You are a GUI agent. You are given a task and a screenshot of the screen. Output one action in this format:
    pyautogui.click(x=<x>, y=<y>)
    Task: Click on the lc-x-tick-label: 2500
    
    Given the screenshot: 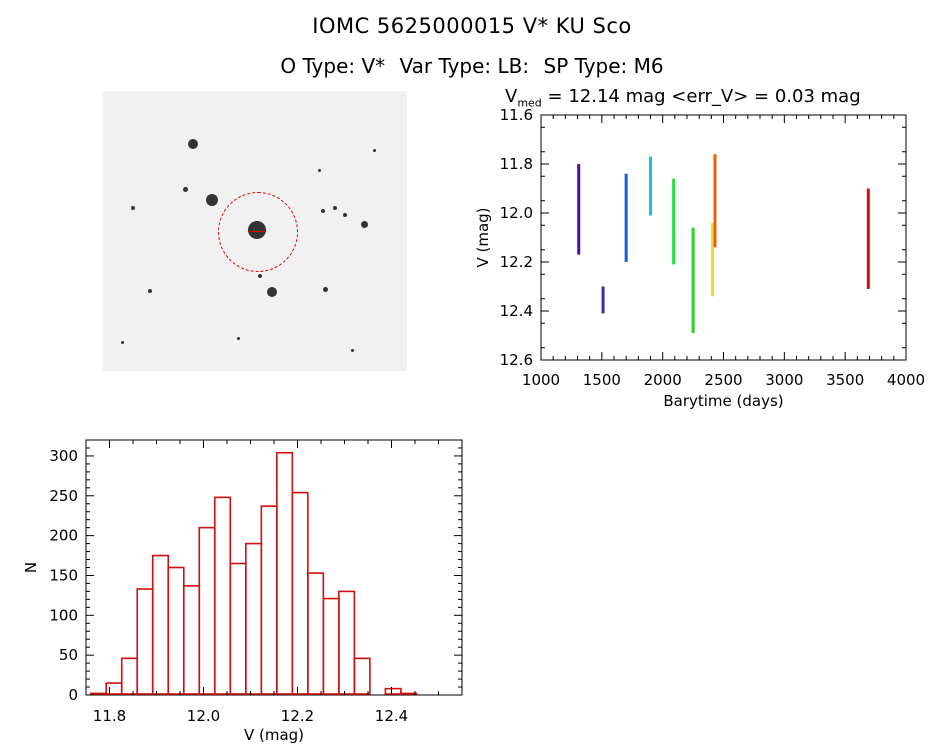 What is the action you would take?
    pyautogui.click(x=723, y=380)
    